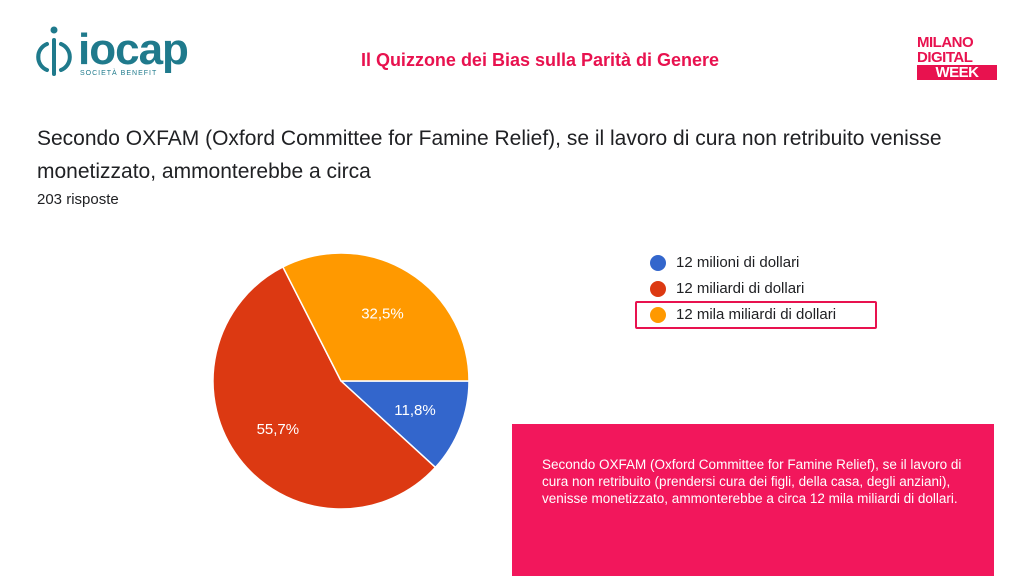 Image resolution: width=1024 pixels, height=576 pixels. What do you see at coordinates (945, 42) in the screenshot?
I see `badge-line-1: MILANO` at bounding box center [945, 42].